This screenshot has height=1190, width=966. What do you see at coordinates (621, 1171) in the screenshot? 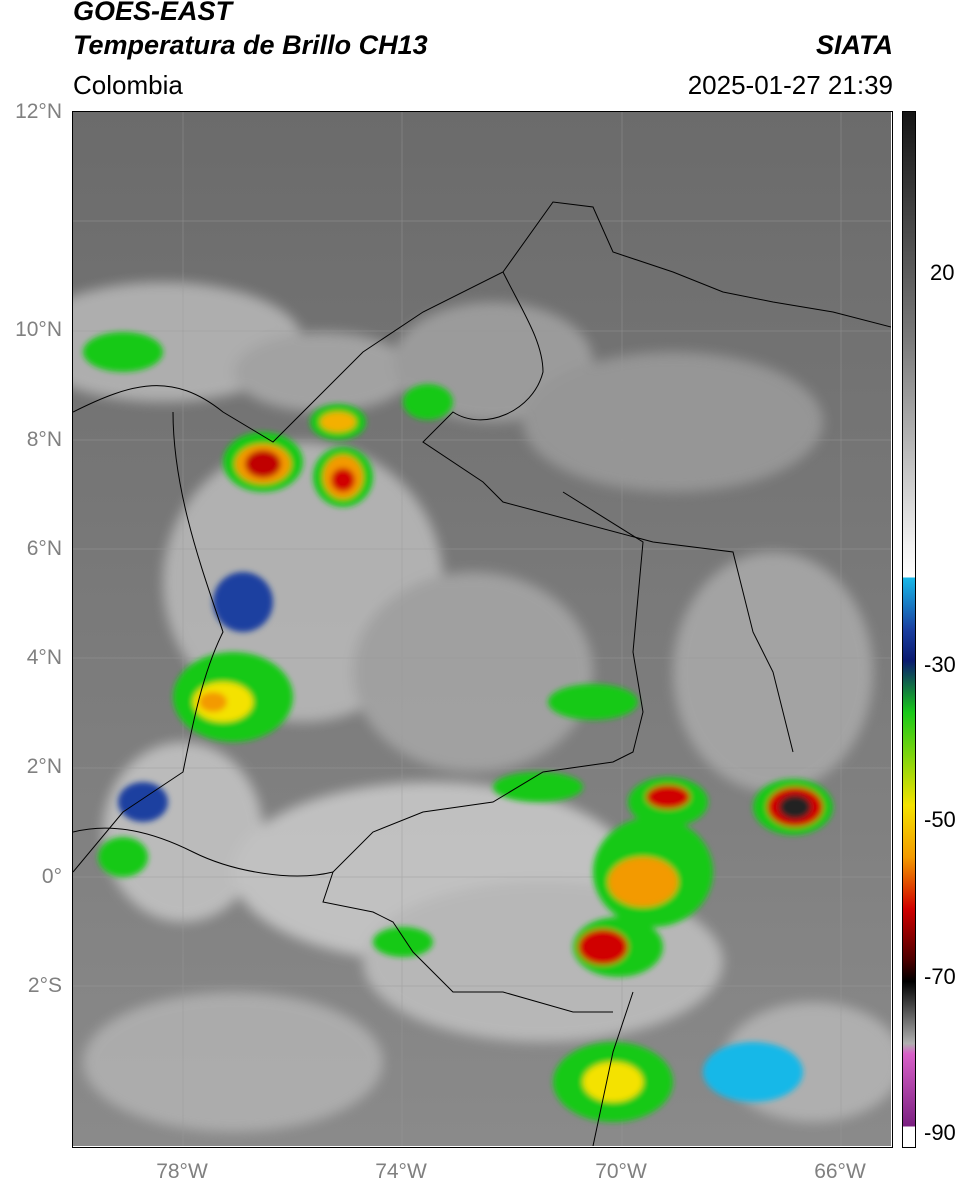
I see `lon-label: 70°W` at bounding box center [621, 1171].